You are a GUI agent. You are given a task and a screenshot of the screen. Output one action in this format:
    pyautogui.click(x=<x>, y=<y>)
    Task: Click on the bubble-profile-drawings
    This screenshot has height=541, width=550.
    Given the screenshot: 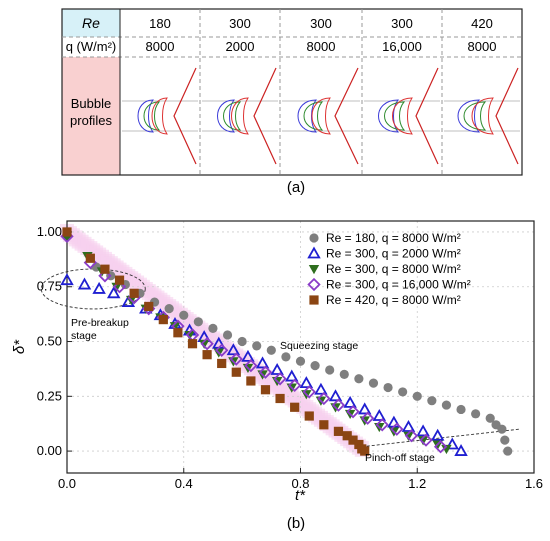 What is the action you would take?
    pyautogui.click(x=321, y=116)
    